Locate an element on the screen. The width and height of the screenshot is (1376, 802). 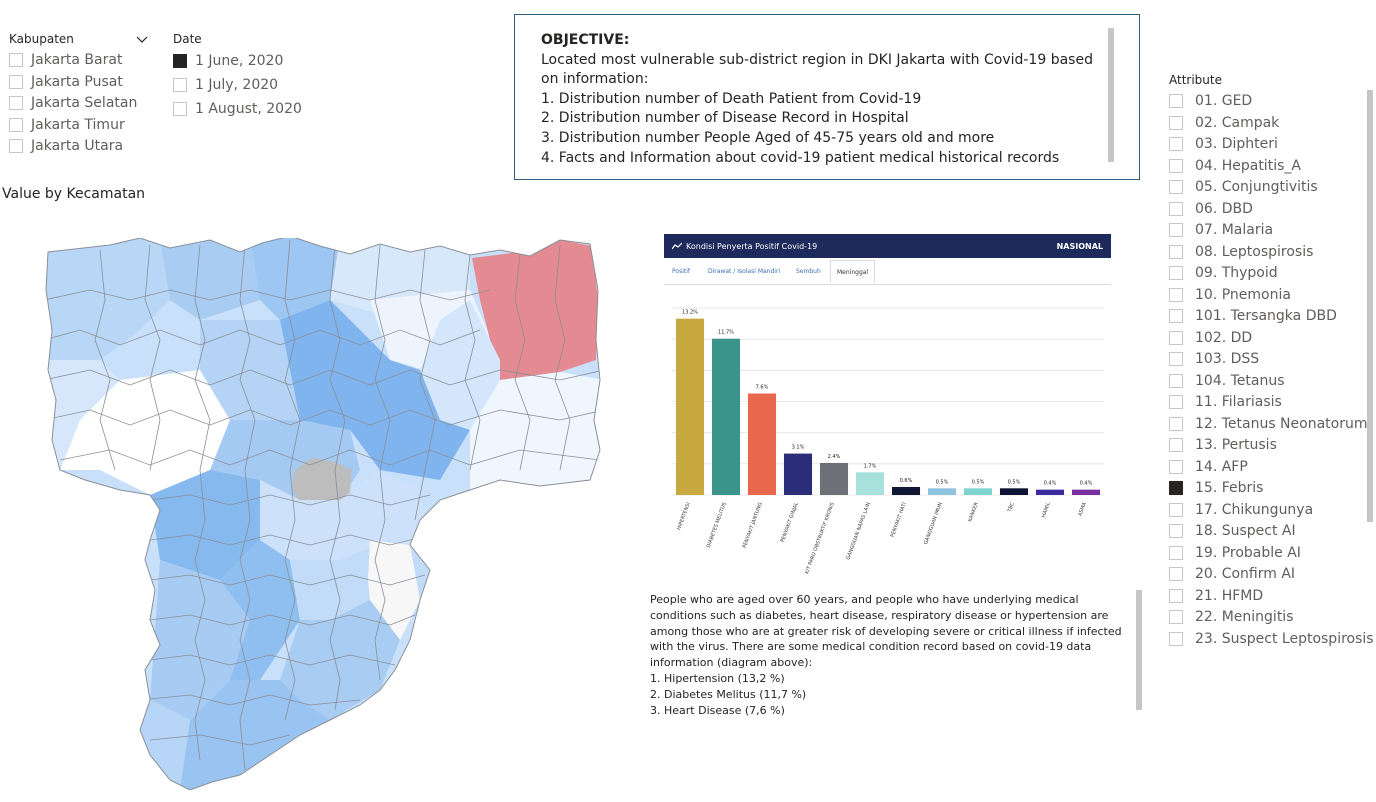
attr-item: 18. Suspect AI is located at coordinates (1232, 531).